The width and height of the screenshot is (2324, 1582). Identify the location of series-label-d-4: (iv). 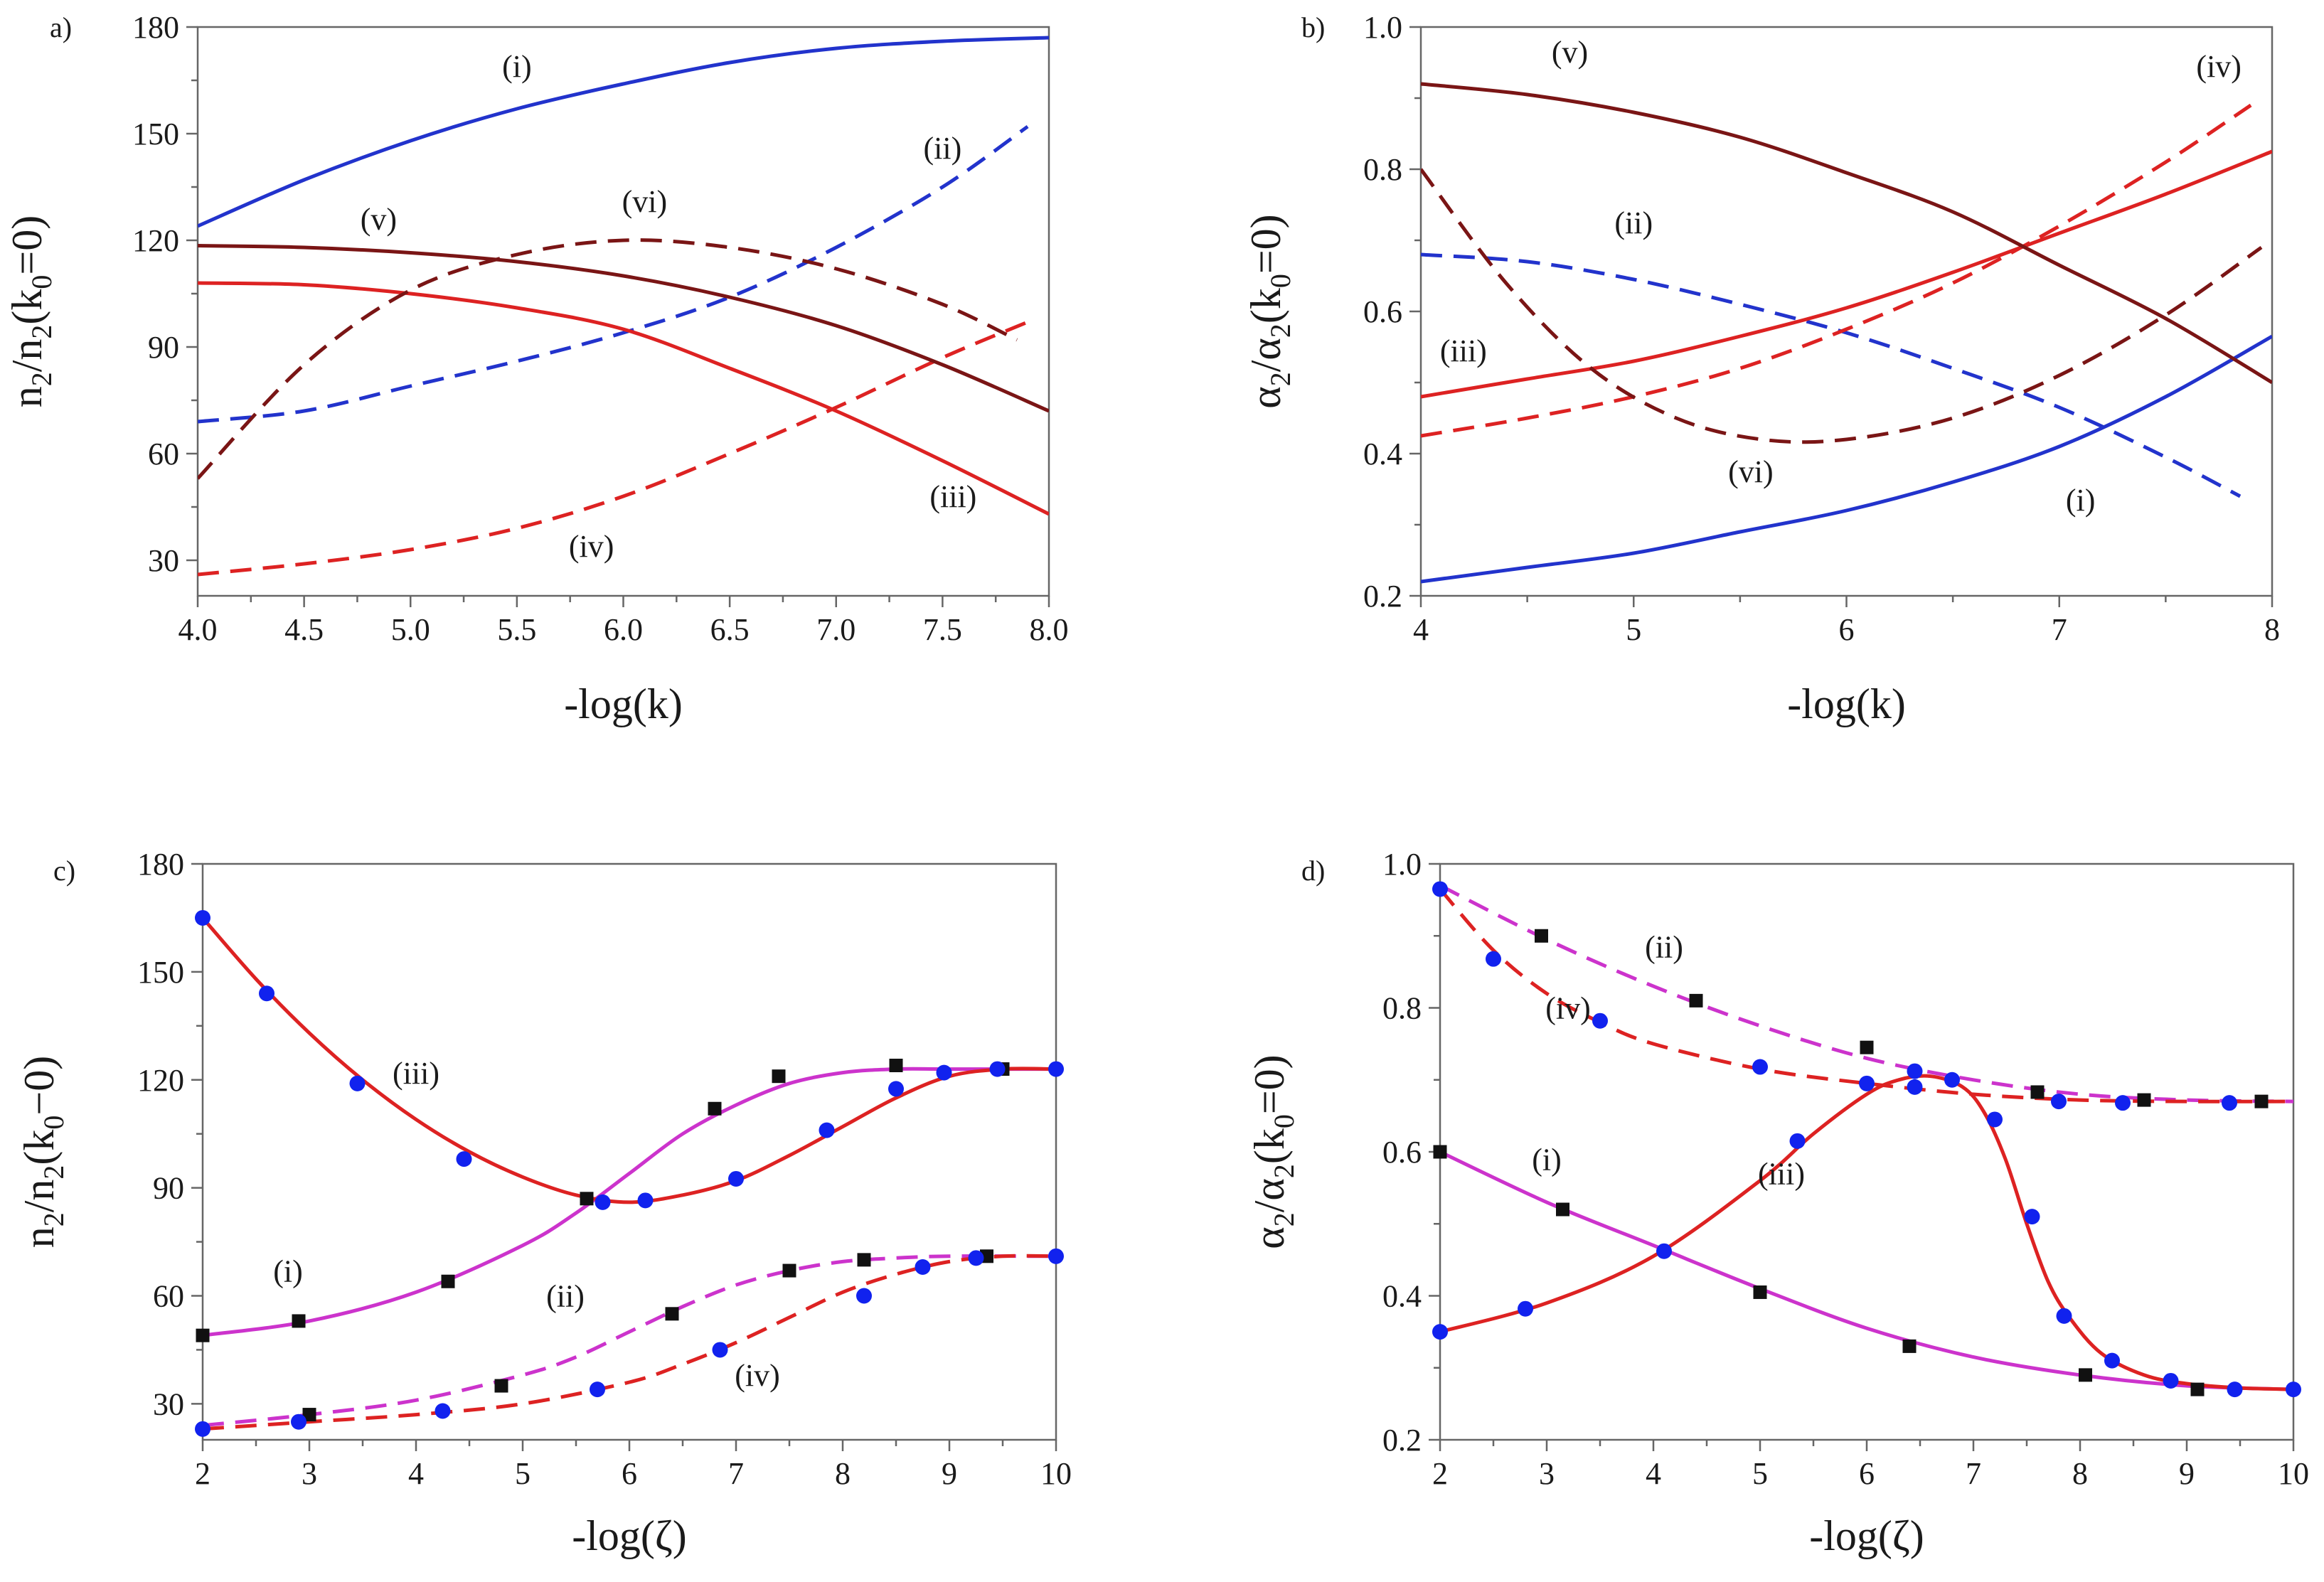
(1568, 1009).